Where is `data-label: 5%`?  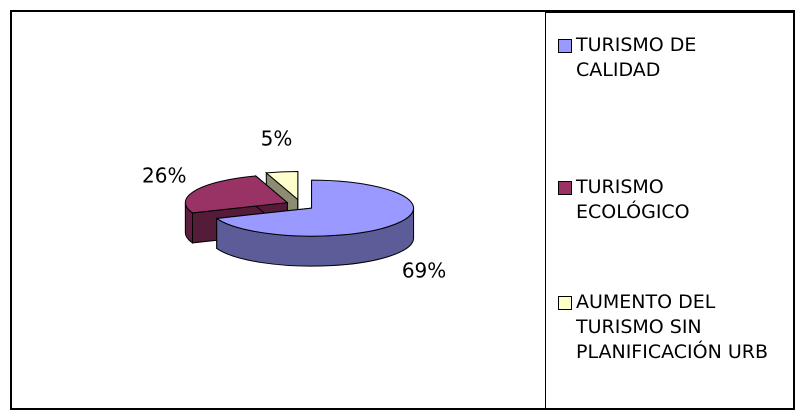
data-label: 5% is located at coordinates (277, 138).